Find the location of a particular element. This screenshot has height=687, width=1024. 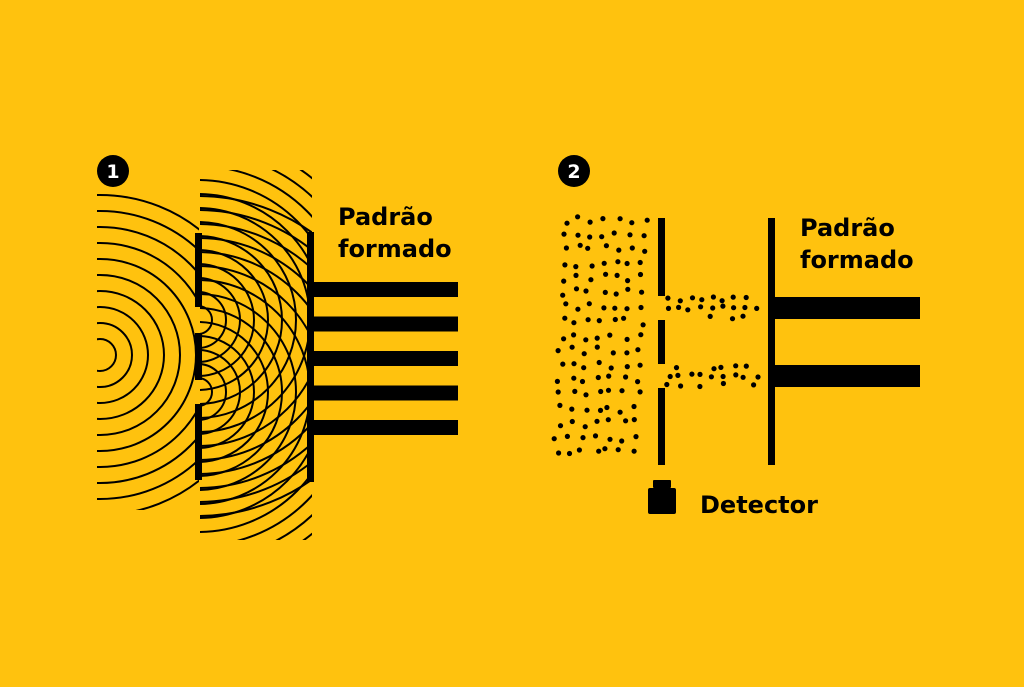

interference-pattern is located at coordinates (386, 358).